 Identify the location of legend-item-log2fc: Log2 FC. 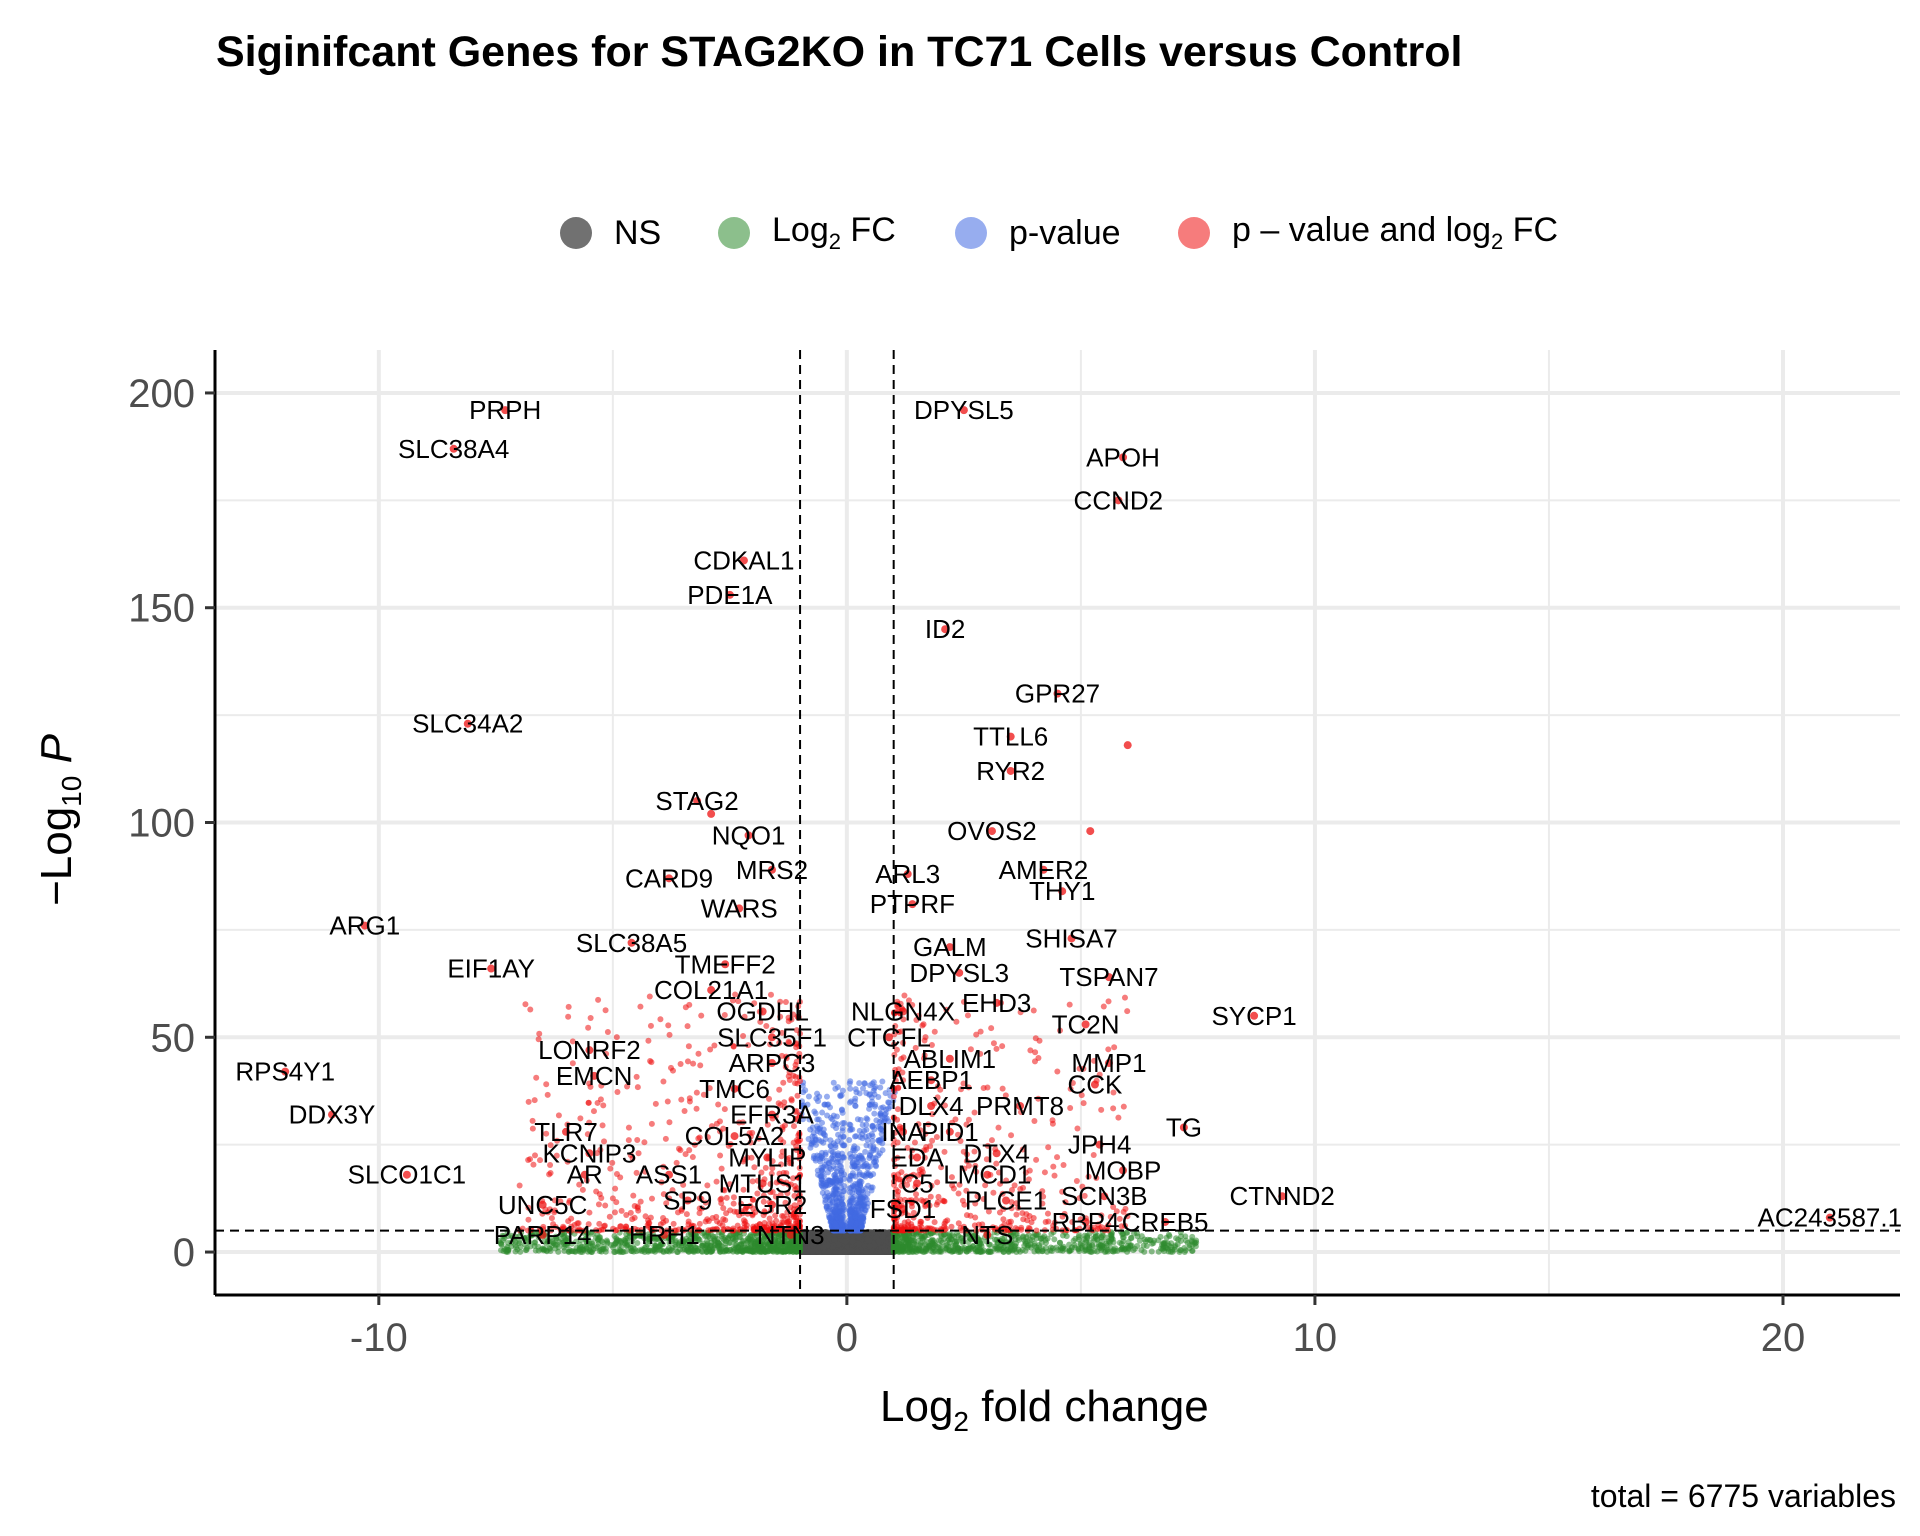
(807, 233).